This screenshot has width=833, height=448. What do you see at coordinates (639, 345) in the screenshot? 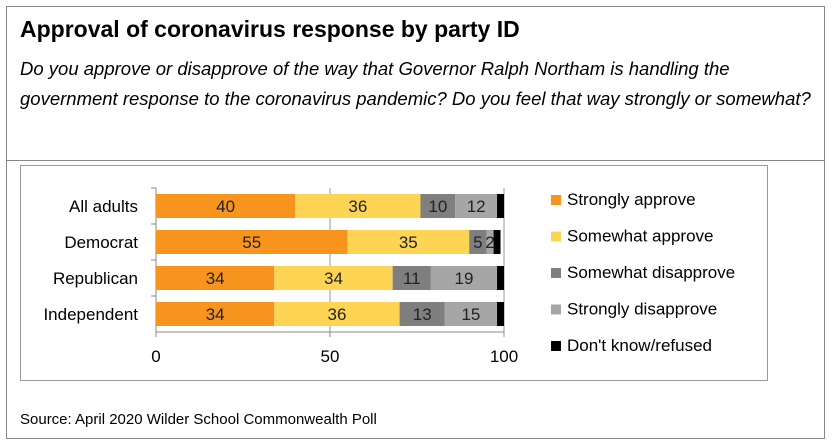
I see `legend-label: Don't know/refused` at bounding box center [639, 345].